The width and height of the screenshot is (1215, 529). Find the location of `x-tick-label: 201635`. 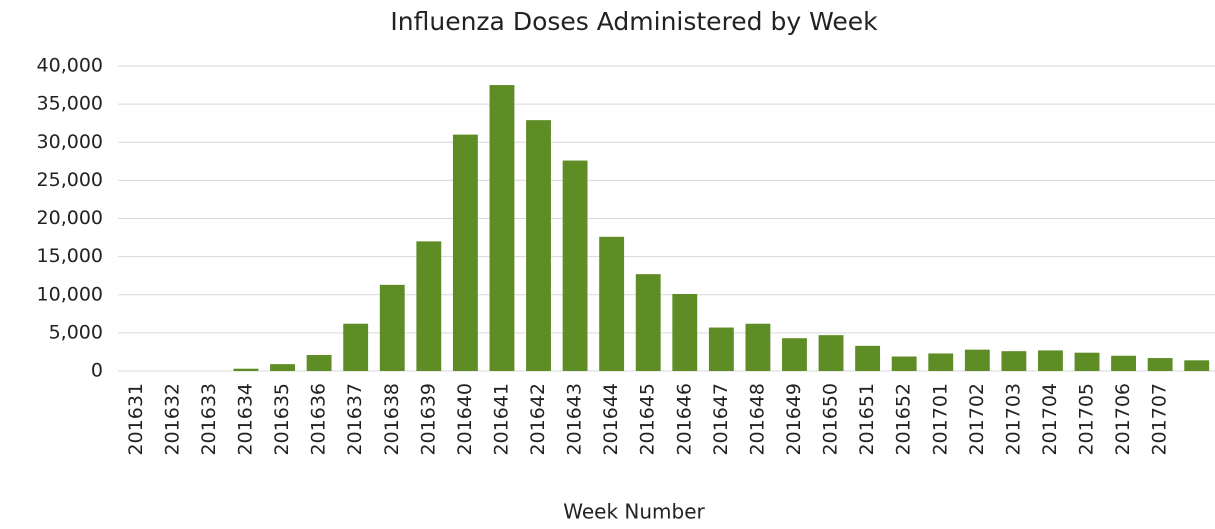

x-tick-label: 201635 is located at coordinates (282, 419).